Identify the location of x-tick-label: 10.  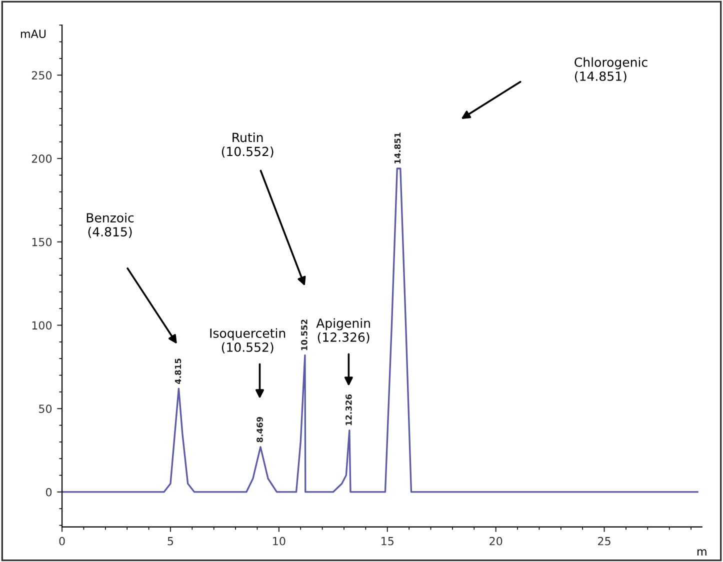
(279, 541).